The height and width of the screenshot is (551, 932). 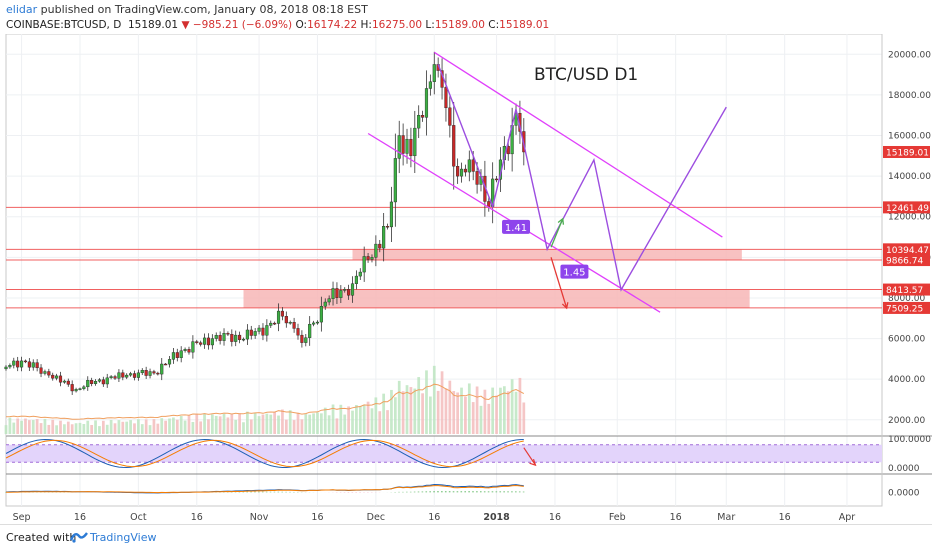 What do you see at coordinates (904, 262) in the screenshot?
I see `price-label: 9866.74` at bounding box center [904, 262].